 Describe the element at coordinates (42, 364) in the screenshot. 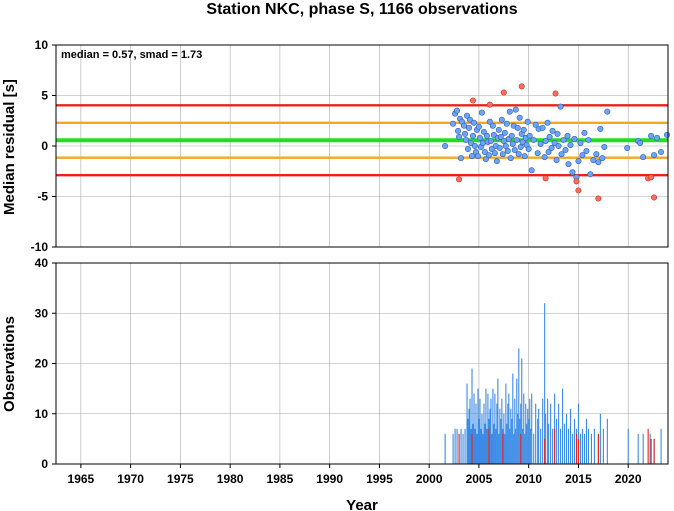

I see `observations-y-tick-label: 20` at that location.